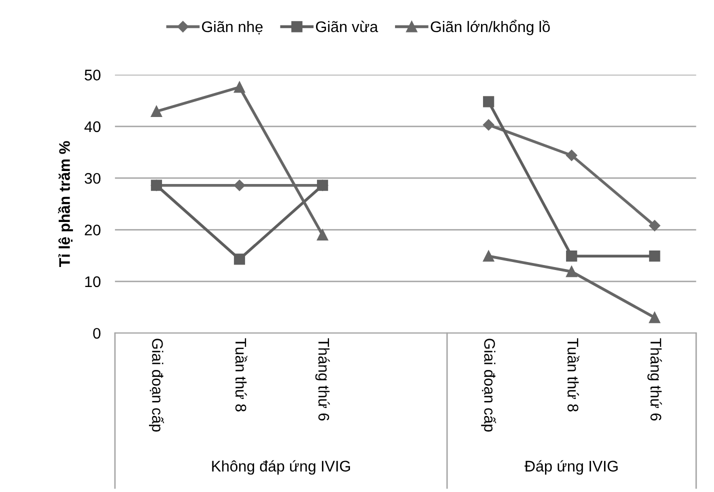 This screenshot has width=714, height=492. Describe the element at coordinates (490, 28) in the screenshot. I see `legend-label: Giãn lớn/khổng lồ` at that location.